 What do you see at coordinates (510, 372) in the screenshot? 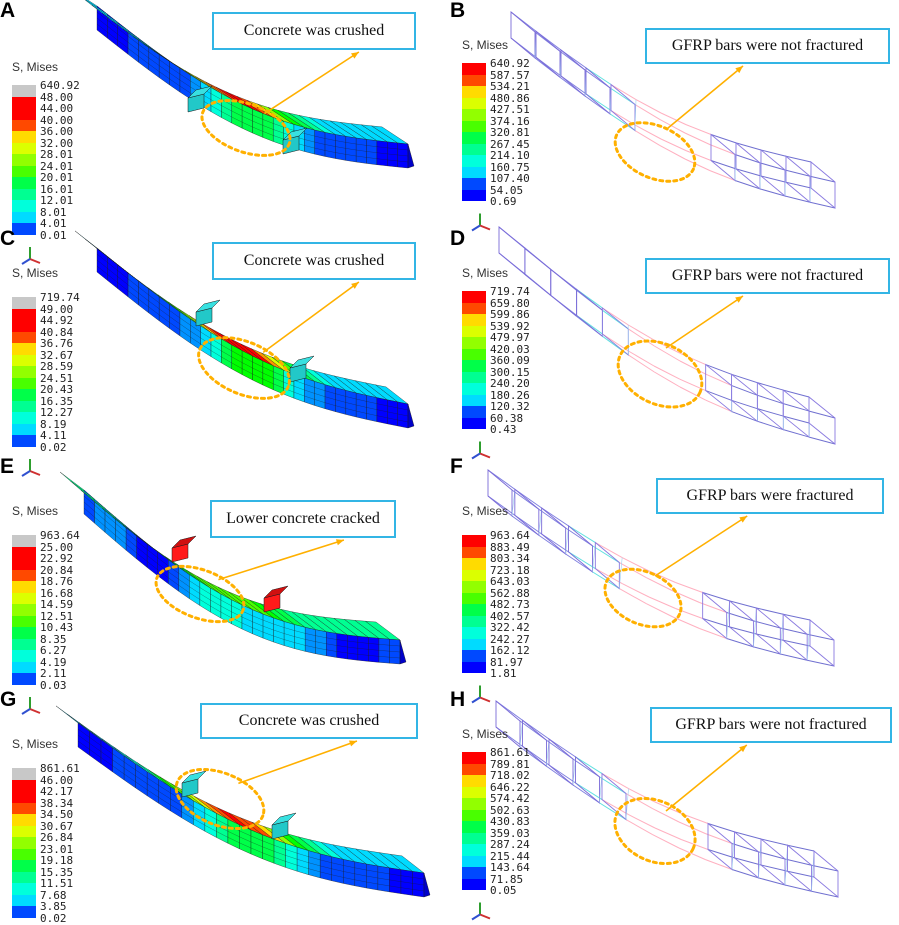
I see `legend-value: 300.15` at bounding box center [510, 372].